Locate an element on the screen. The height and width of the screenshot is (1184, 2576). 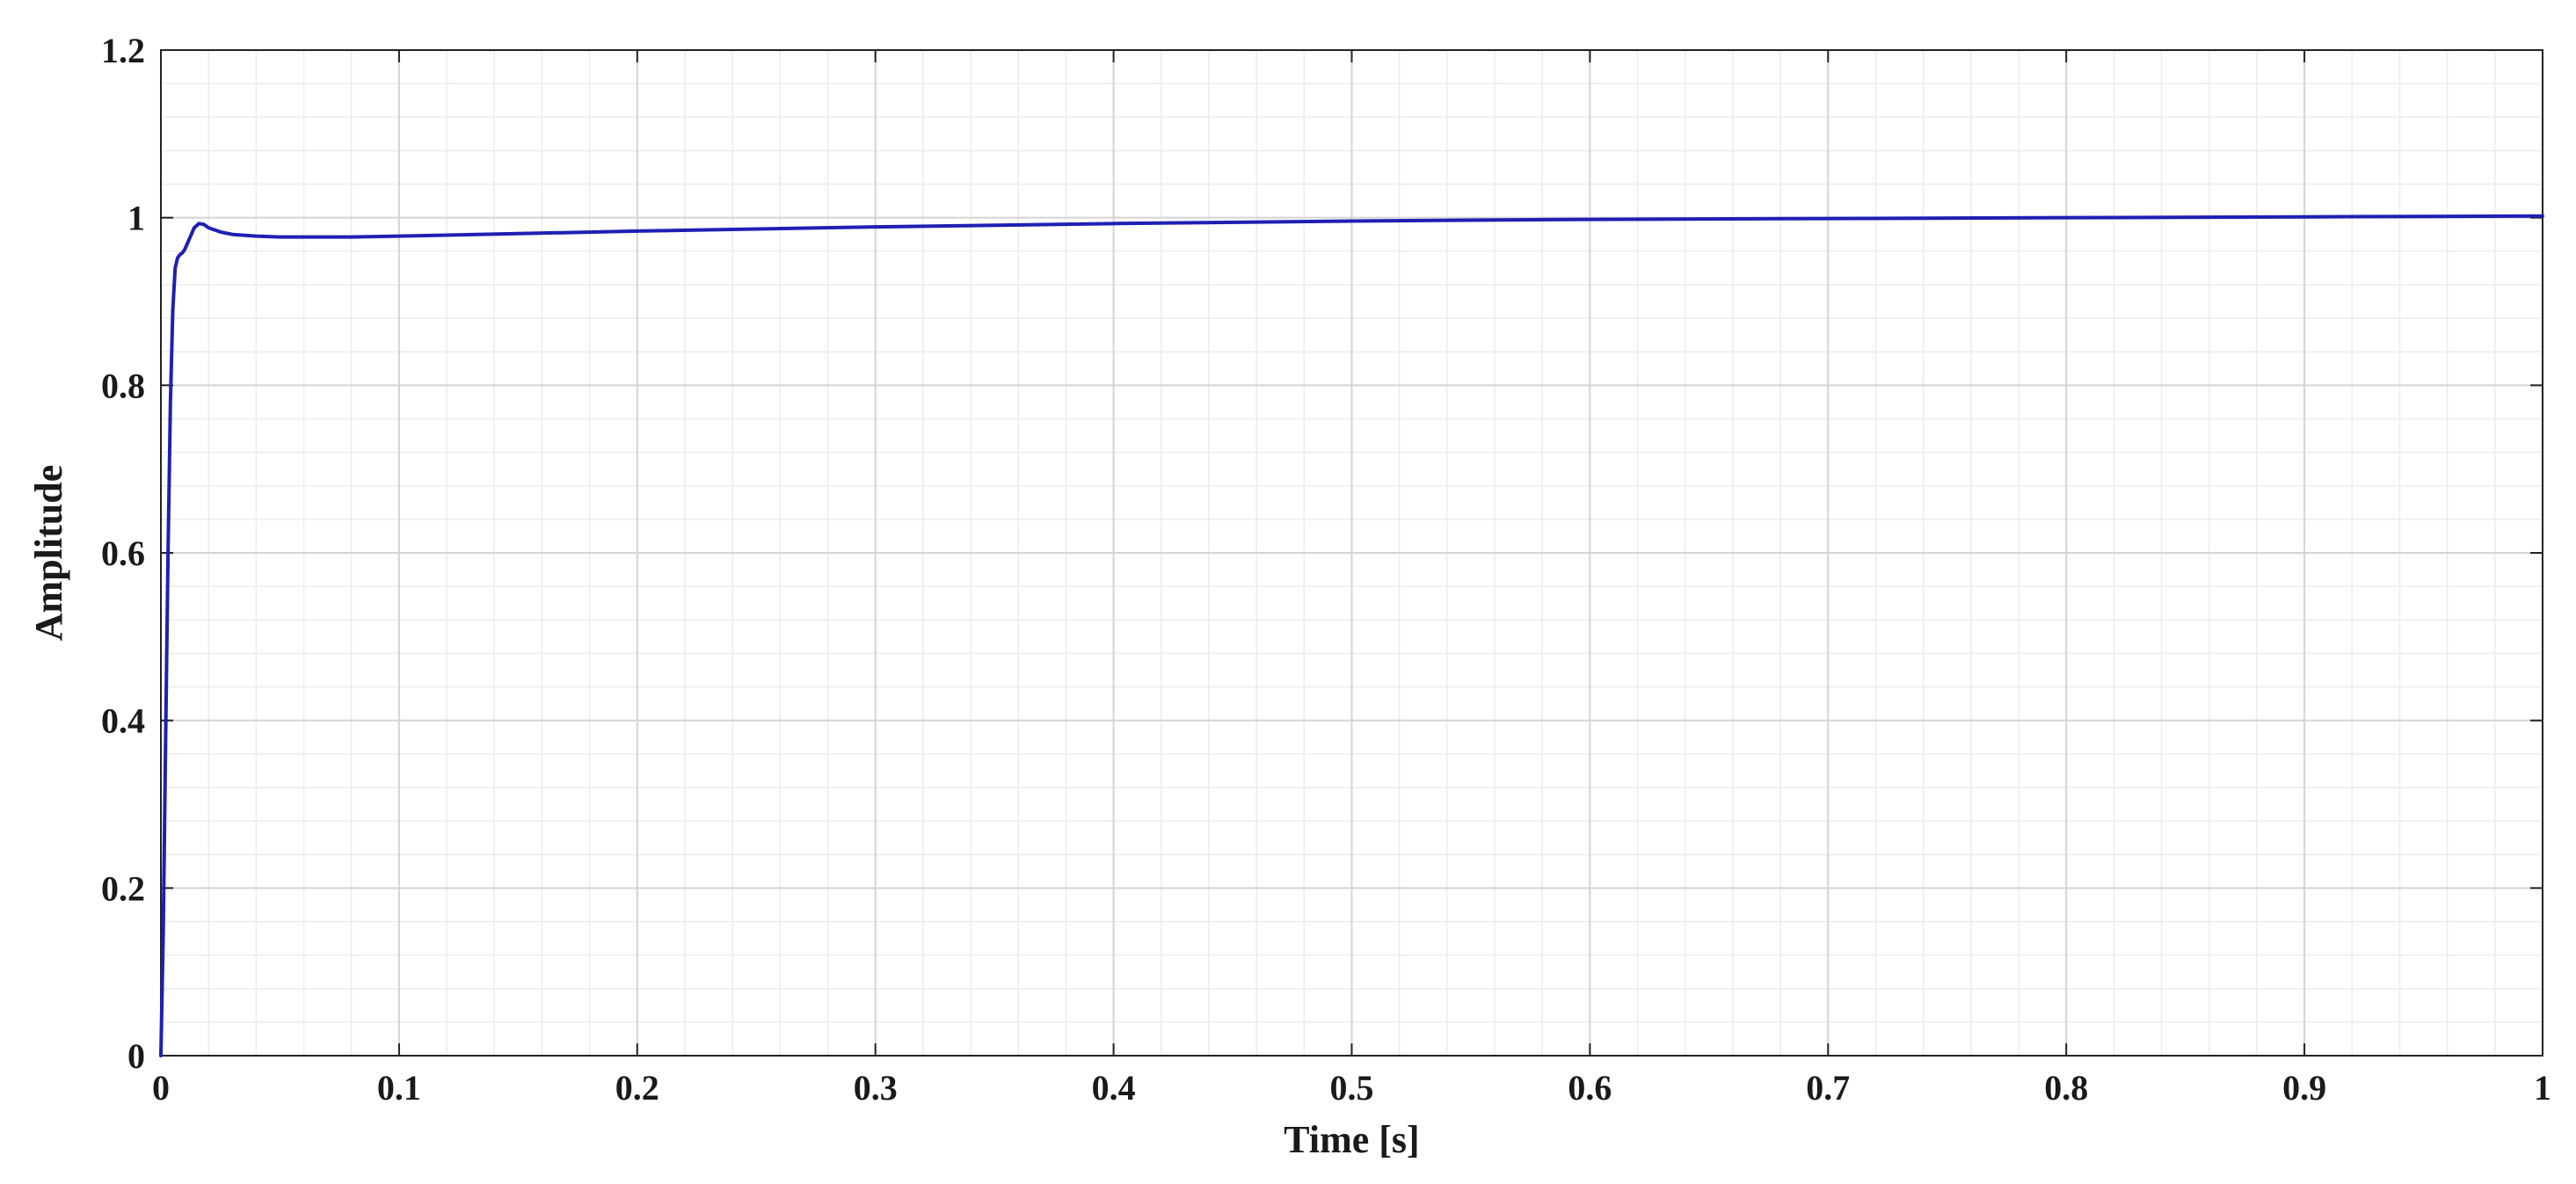
x-tick-label: 0.7 is located at coordinates (1828, 1088).